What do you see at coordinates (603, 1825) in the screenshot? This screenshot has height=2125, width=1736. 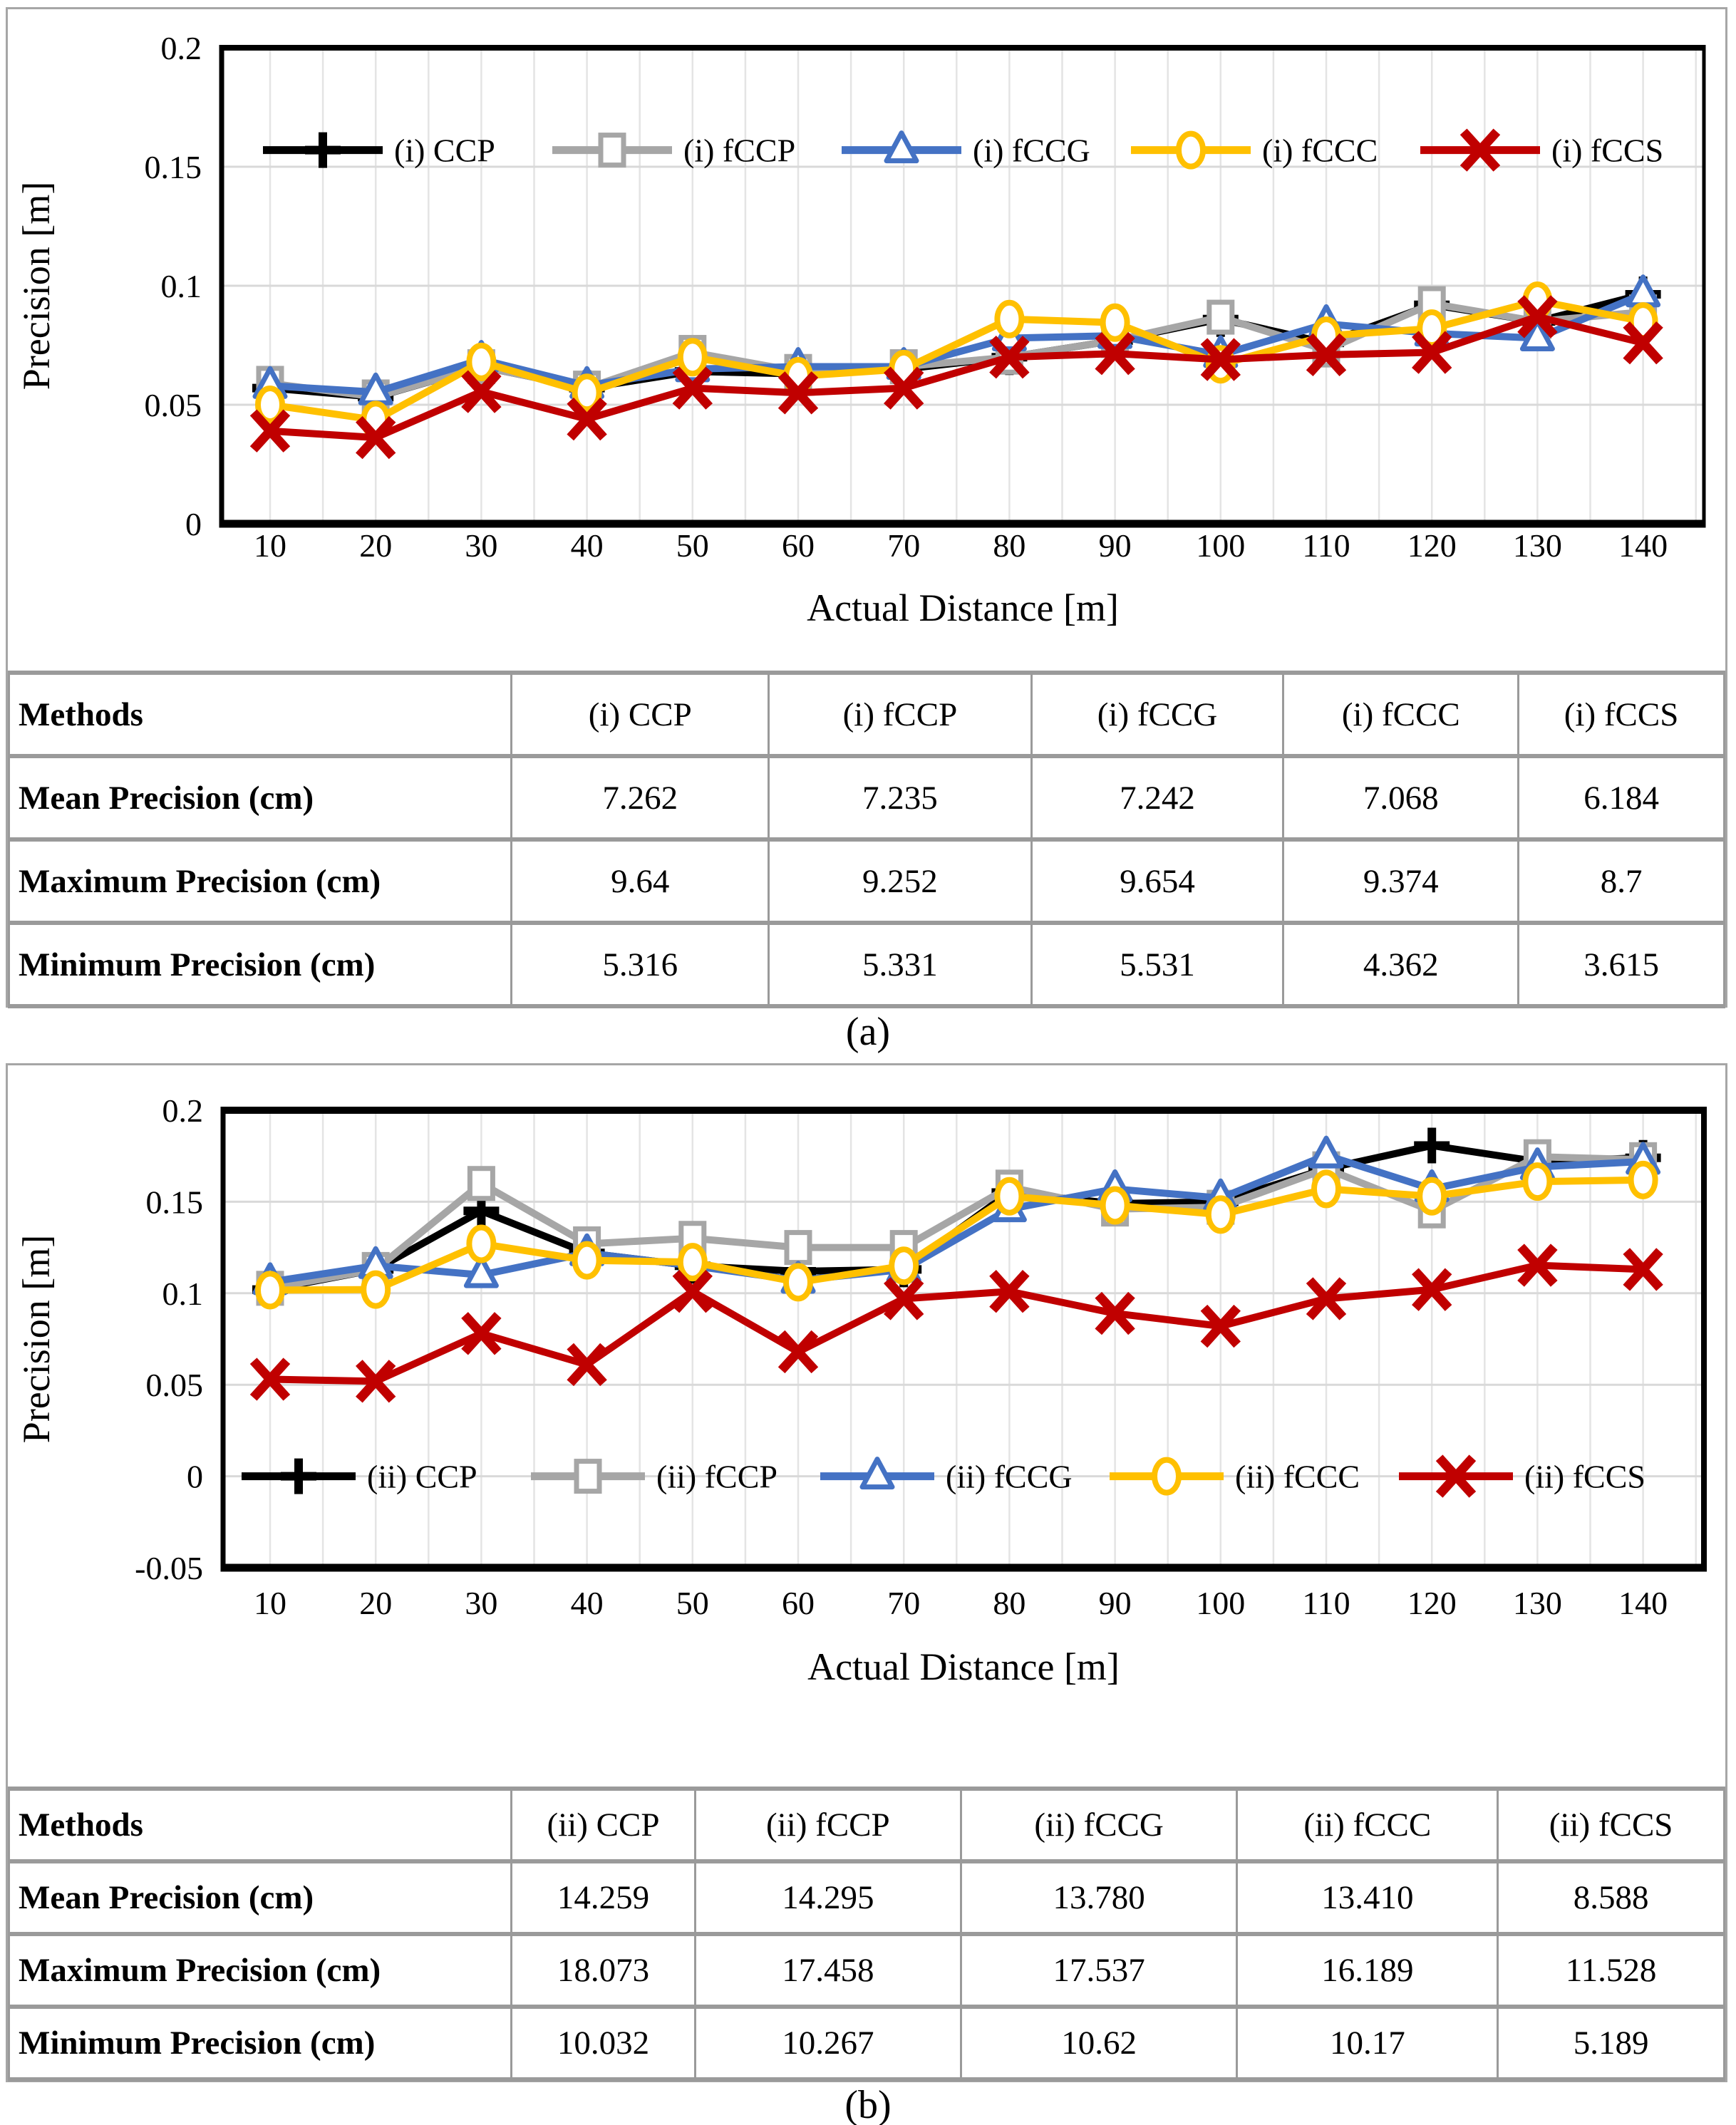 I see `table-header-cell: (ii) CCP` at bounding box center [603, 1825].